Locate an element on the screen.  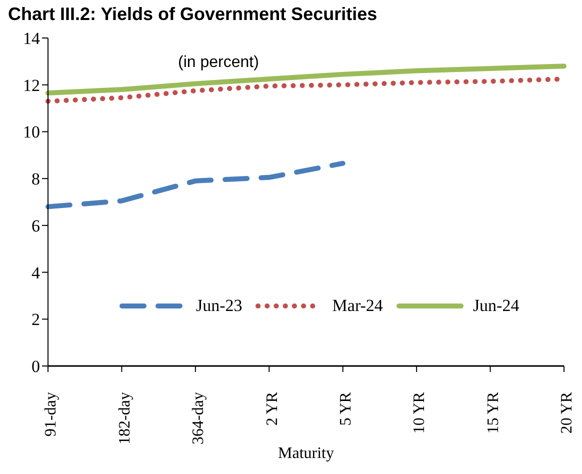
legend-label: Jun-24 is located at coordinates (496, 306).